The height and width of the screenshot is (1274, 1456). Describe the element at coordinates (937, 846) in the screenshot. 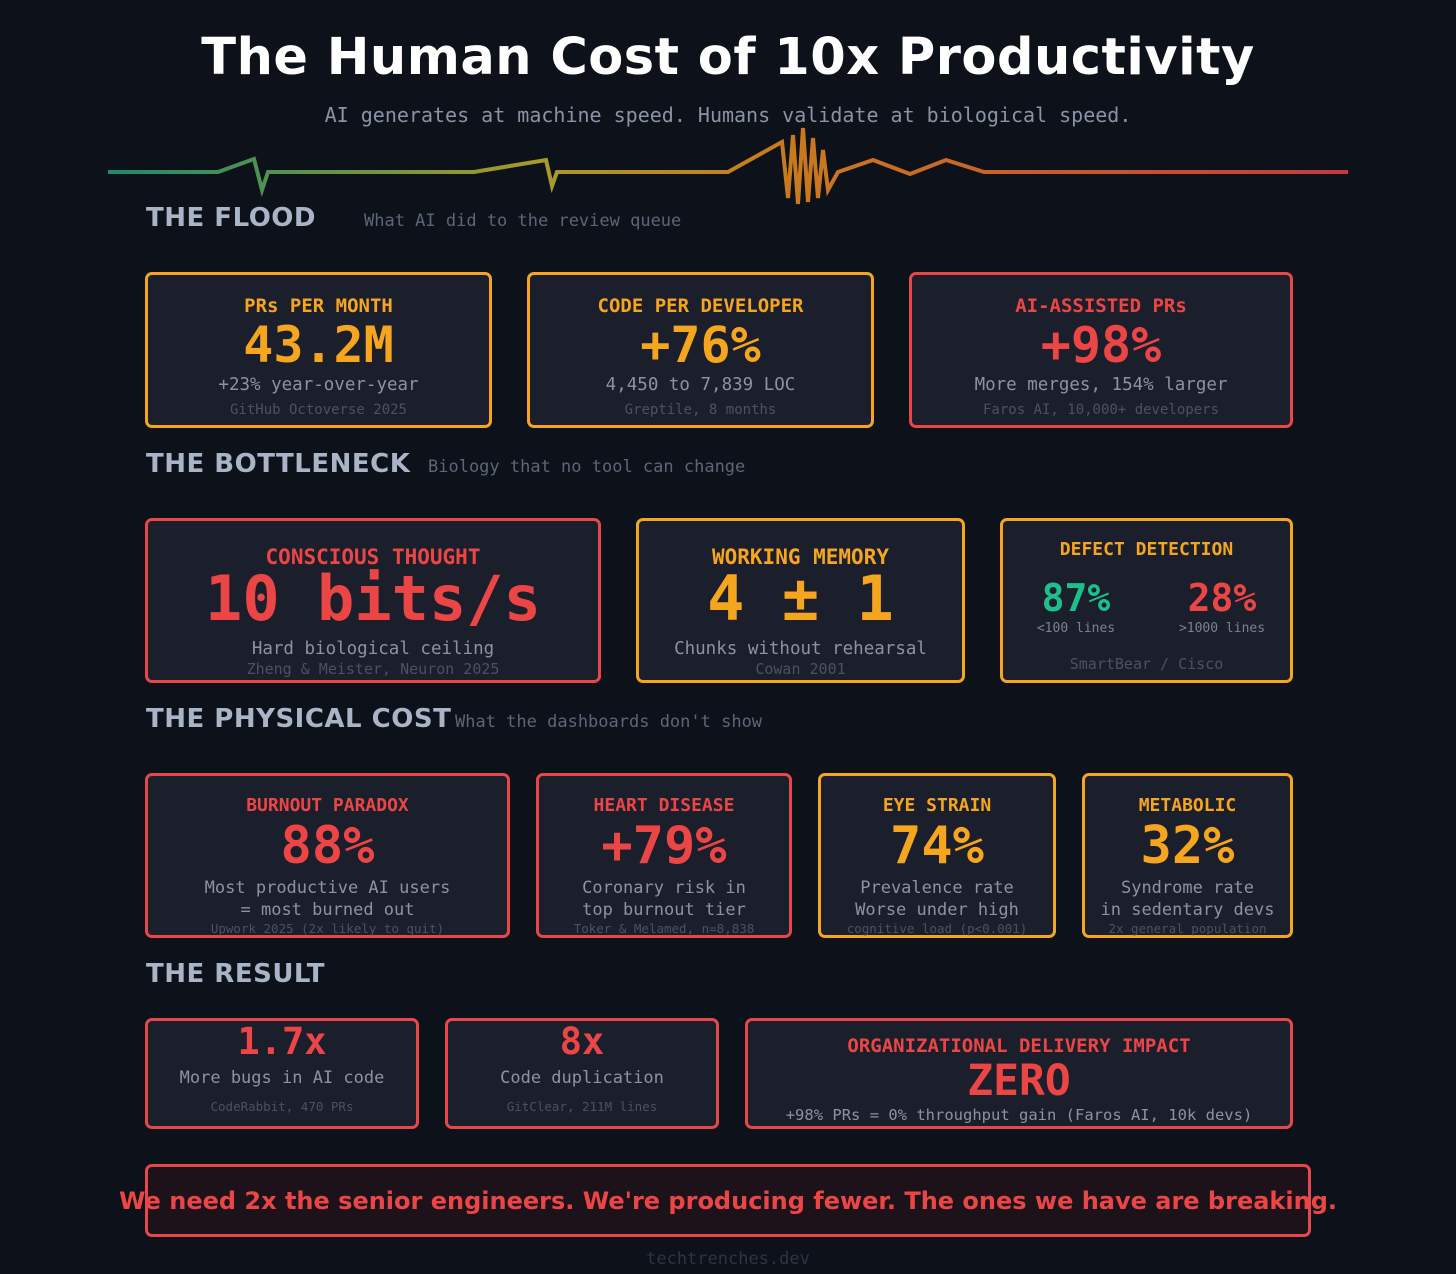

I see `card-value: 74%` at that location.